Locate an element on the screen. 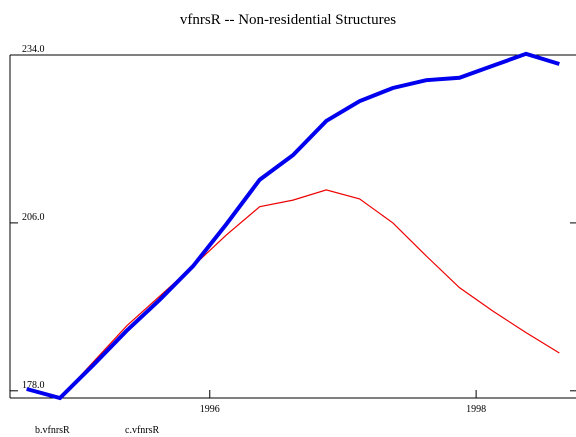 The image size is (576, 437). legend-label: b.vfnrsR is located at coordinates (52, 430).